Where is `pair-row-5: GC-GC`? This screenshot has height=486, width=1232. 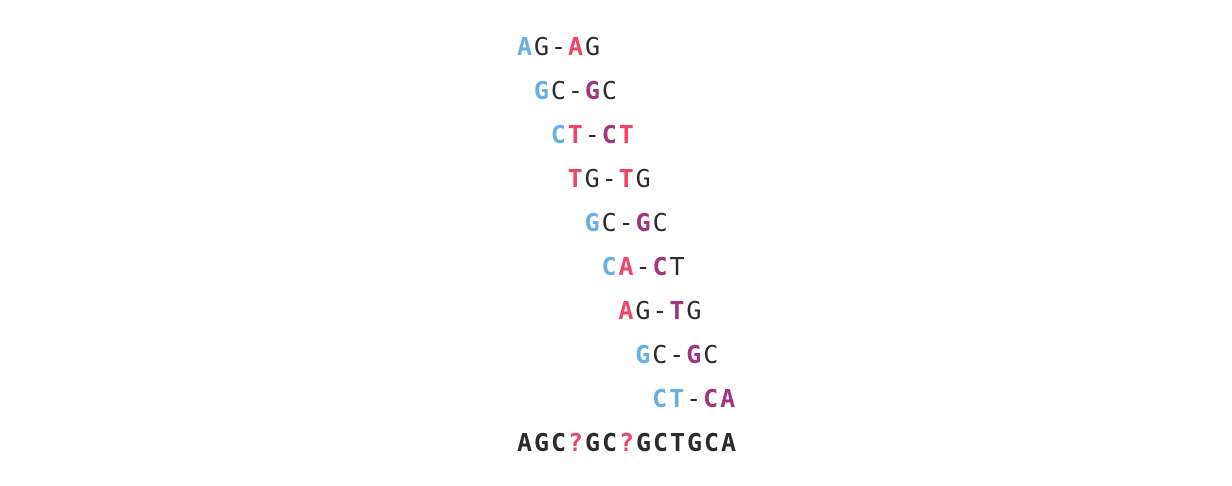 pair-row-5: GC-GC is located at coordinates (626, 223).